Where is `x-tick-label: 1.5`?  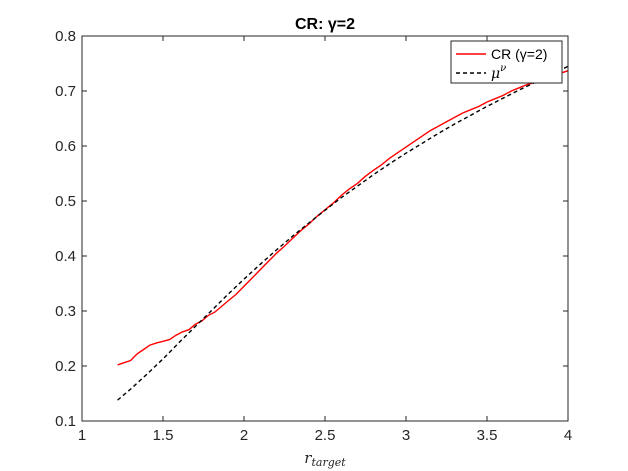
x-tick-label: 1.5 is located at coordinates (163, 435).